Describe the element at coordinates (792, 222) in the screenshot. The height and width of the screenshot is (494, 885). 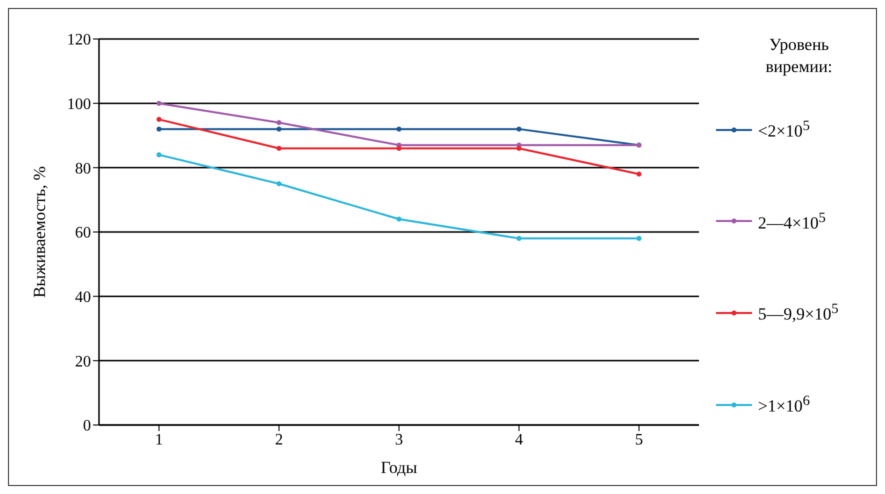
I see `legend-label: 2—4×10$^{5}$` at that location.